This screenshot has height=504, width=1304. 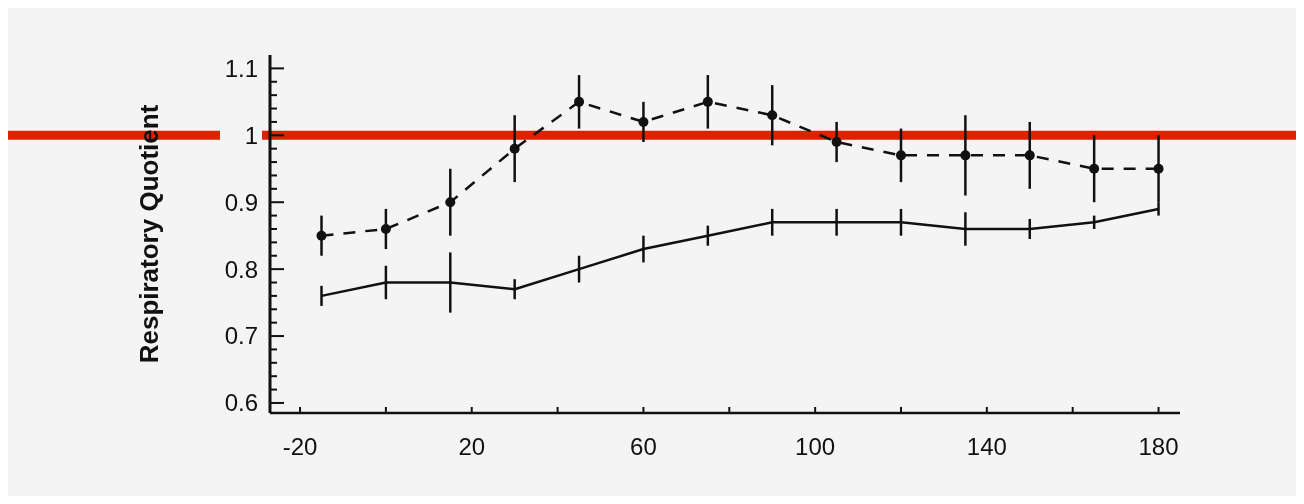 What do you see at coordinates (1158, 446) in the screenshot?
I see `x-tick-label: 180` at bounding box center [1158, 446].